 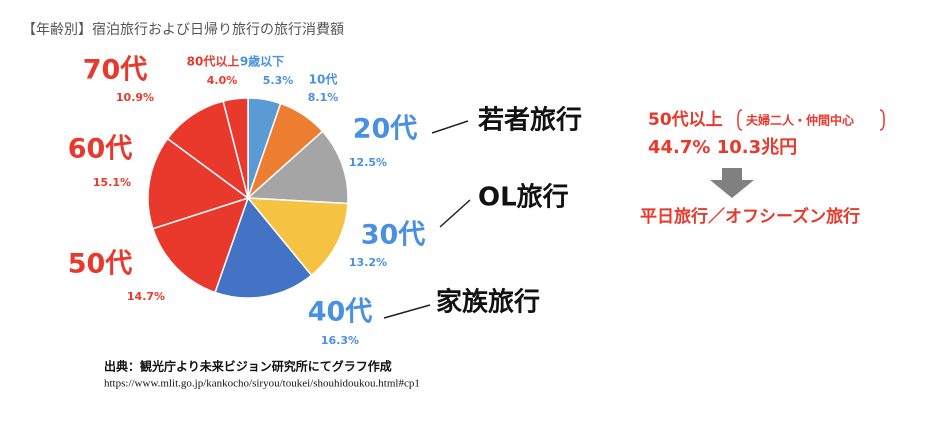 What do you see at coordinates (183, 29) in the screenshot?
I see `chart-title: 【年齢別】宿泊旅行および日帰り旅行の旅行消費額` at bounding box center [183, 29].